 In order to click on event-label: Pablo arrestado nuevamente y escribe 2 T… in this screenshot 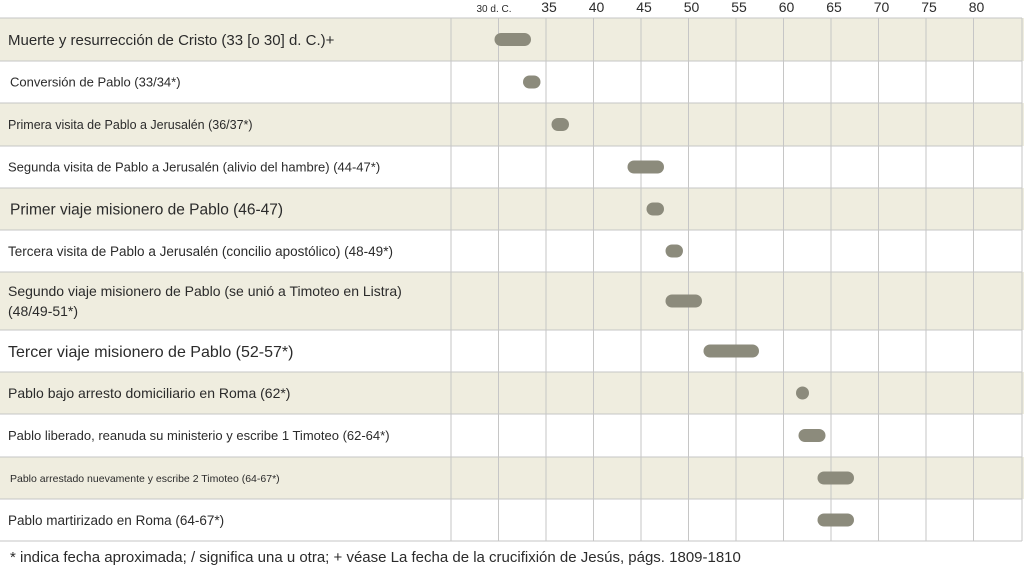, I will do `click(145, 479)`.